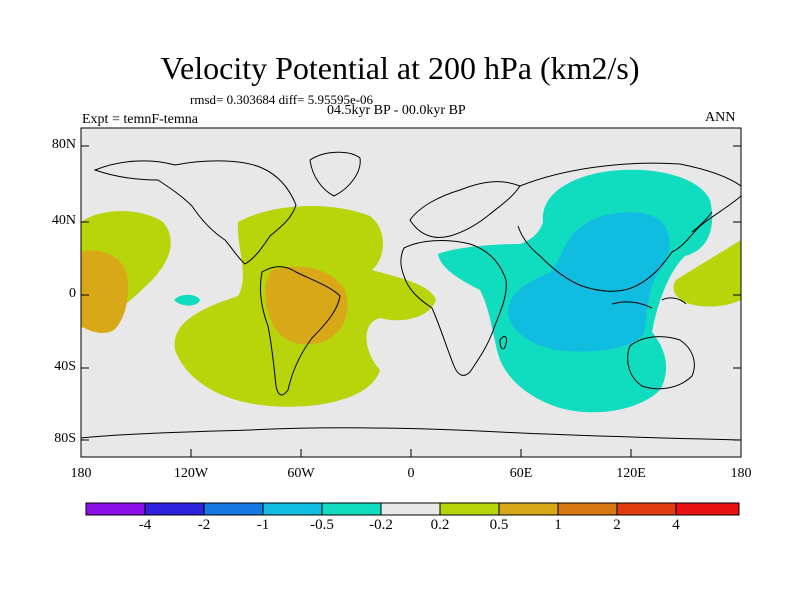  What do you see at coordinates (676, 525) in the screenshot?
I see `colorbar-label-10: 4` at bounding box center [676, 525].